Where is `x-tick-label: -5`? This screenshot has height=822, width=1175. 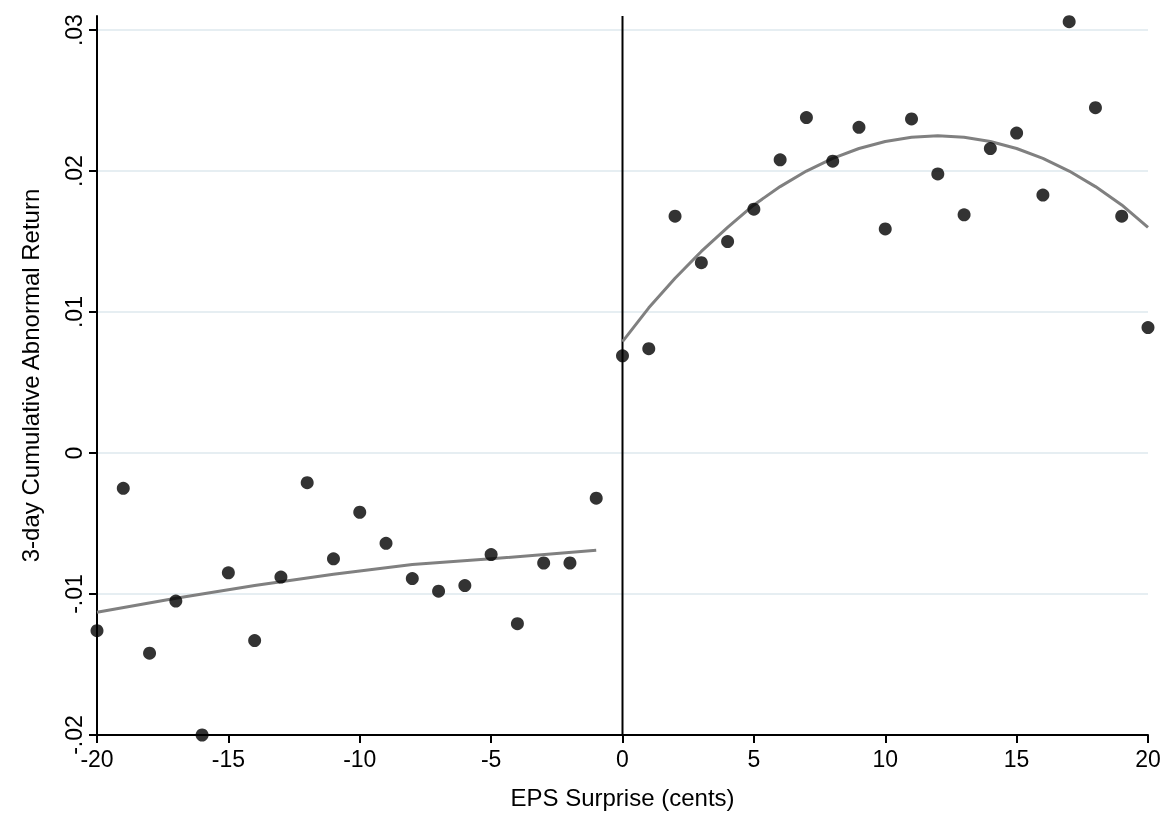
x-tick-label: -5 is located at coordinates (491, 758).